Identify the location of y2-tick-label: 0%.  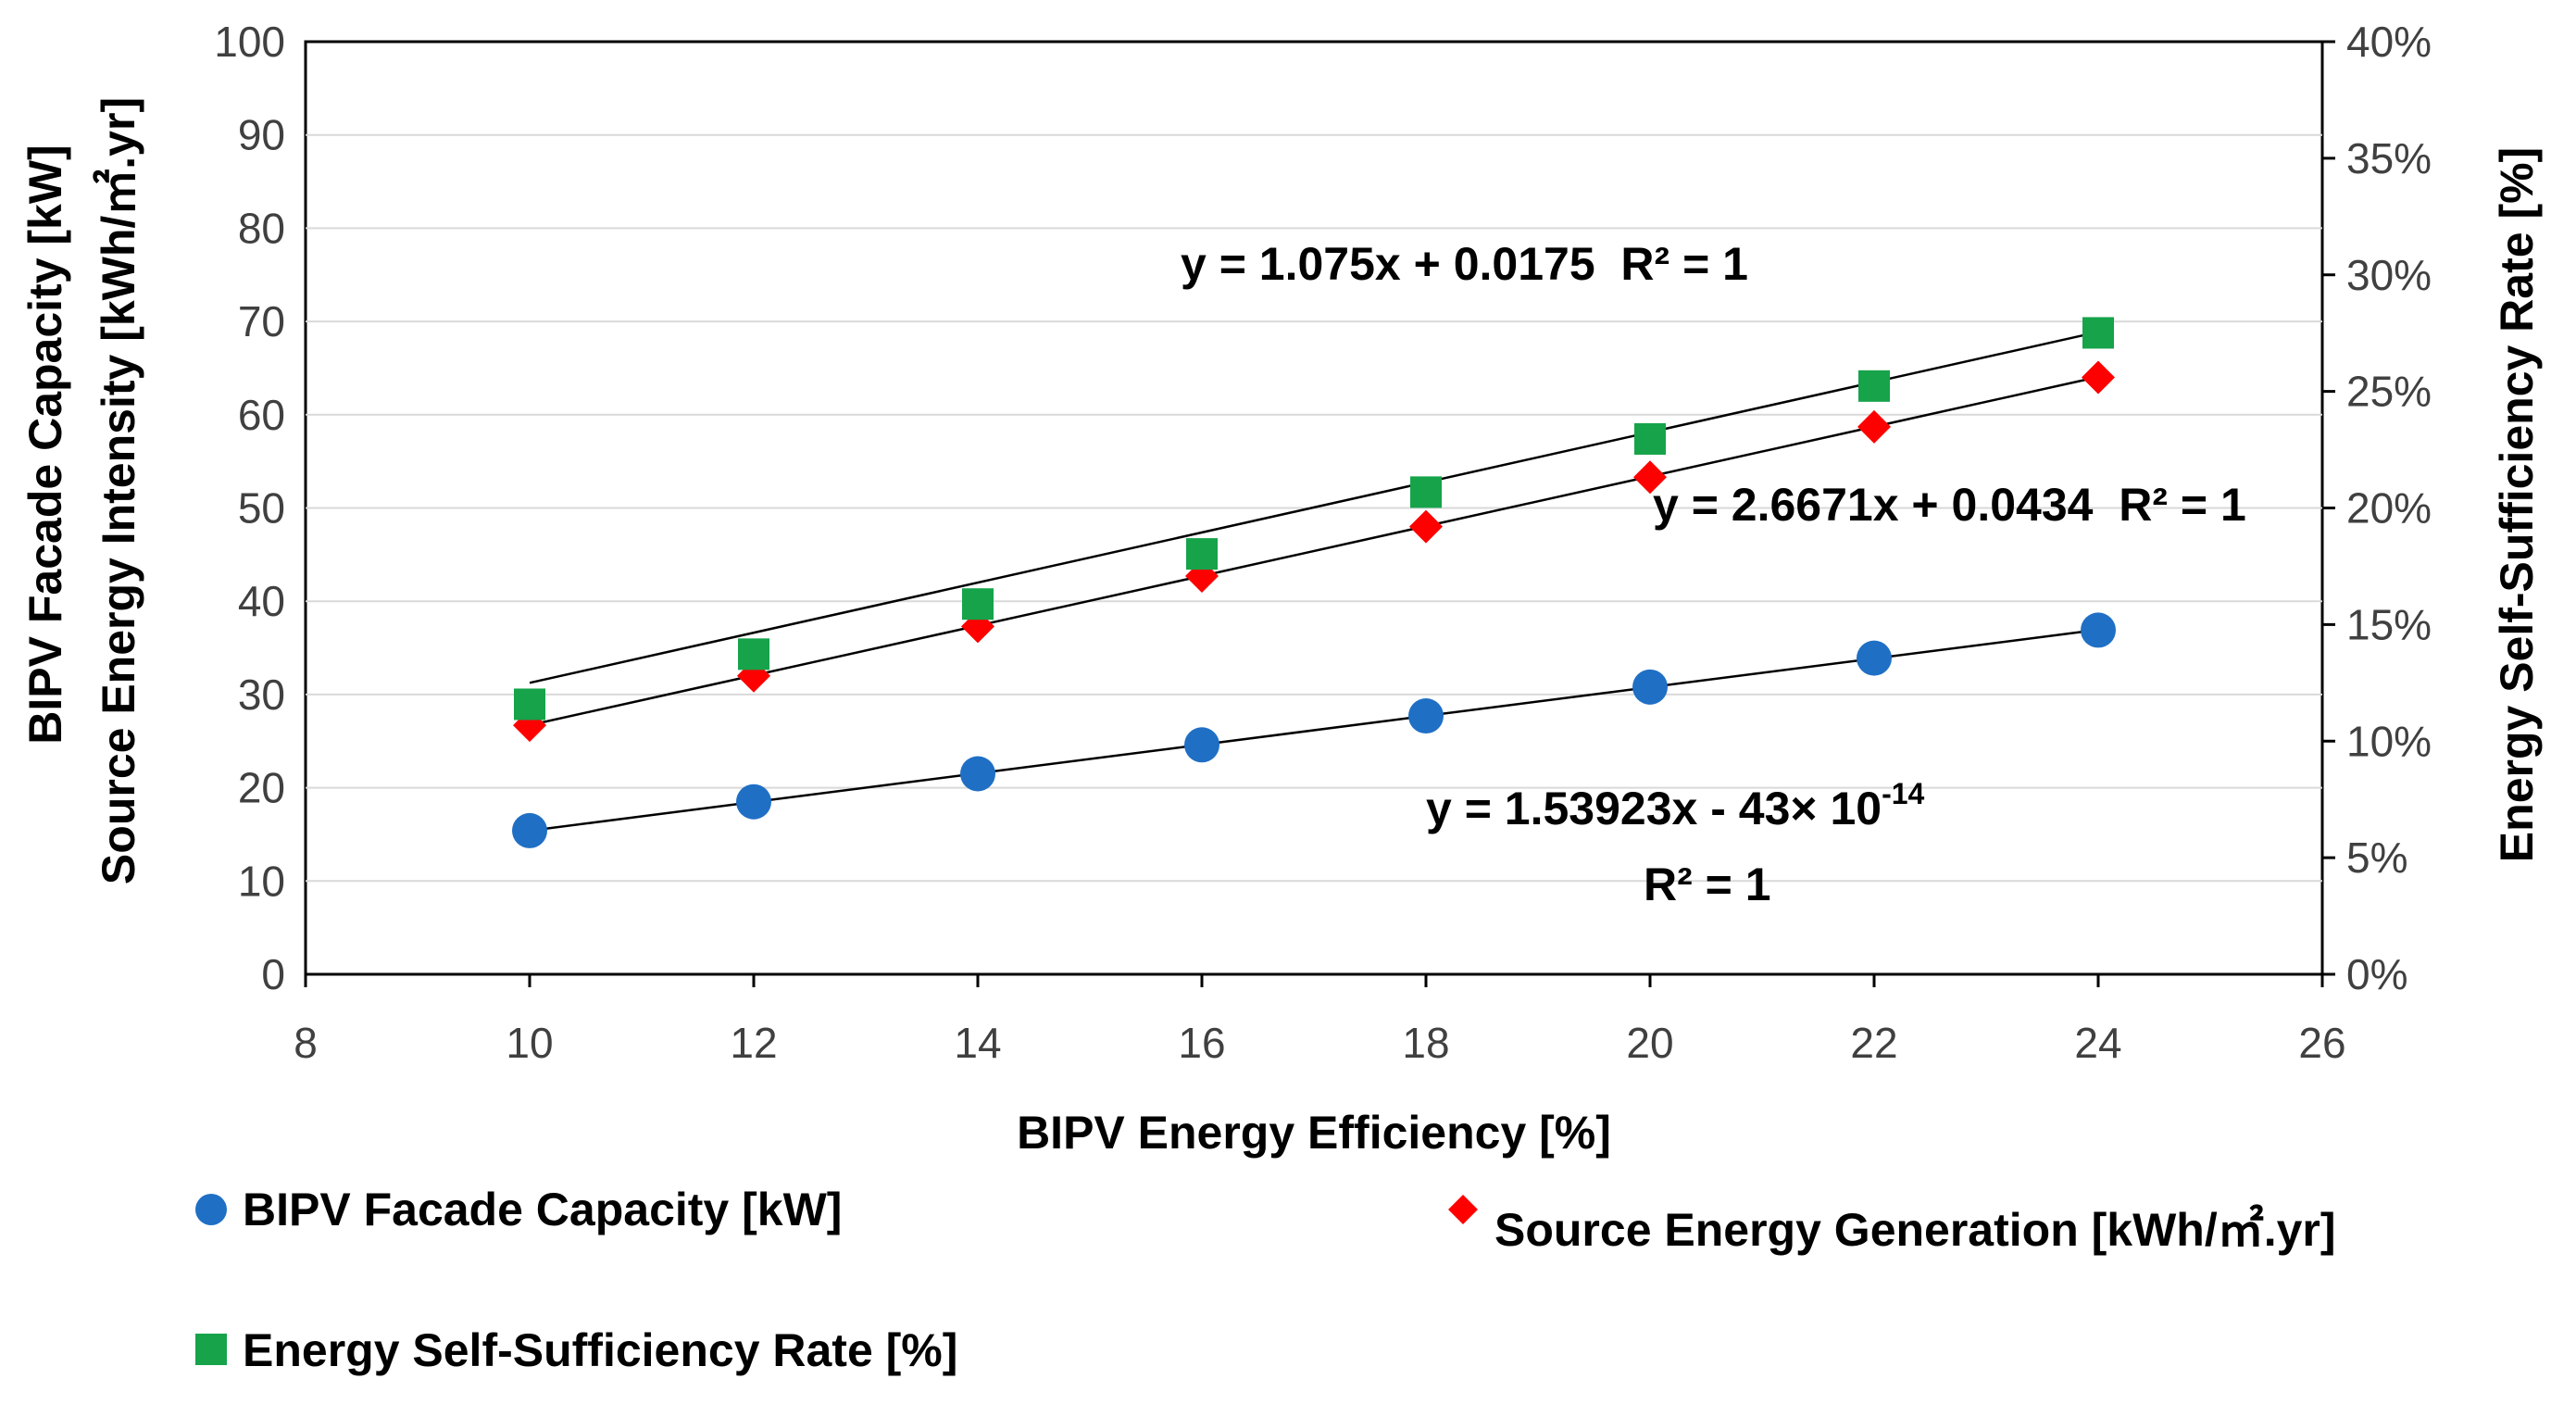
(2376, 974).